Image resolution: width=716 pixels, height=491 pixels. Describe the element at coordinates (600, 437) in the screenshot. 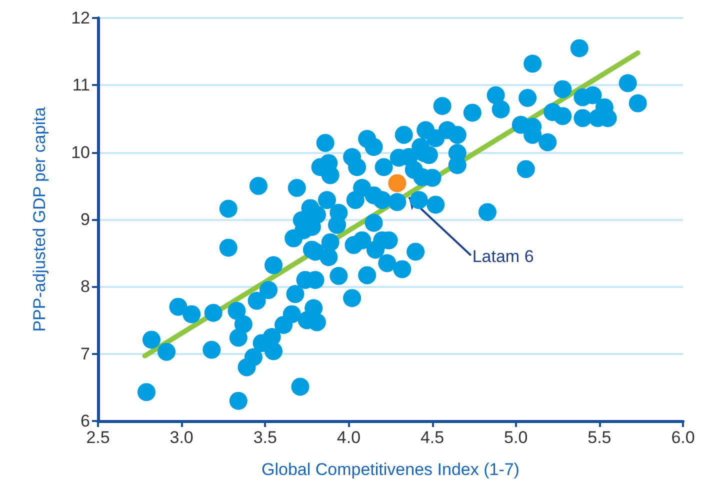

I see `x-tick-label: 5.5` at that location.